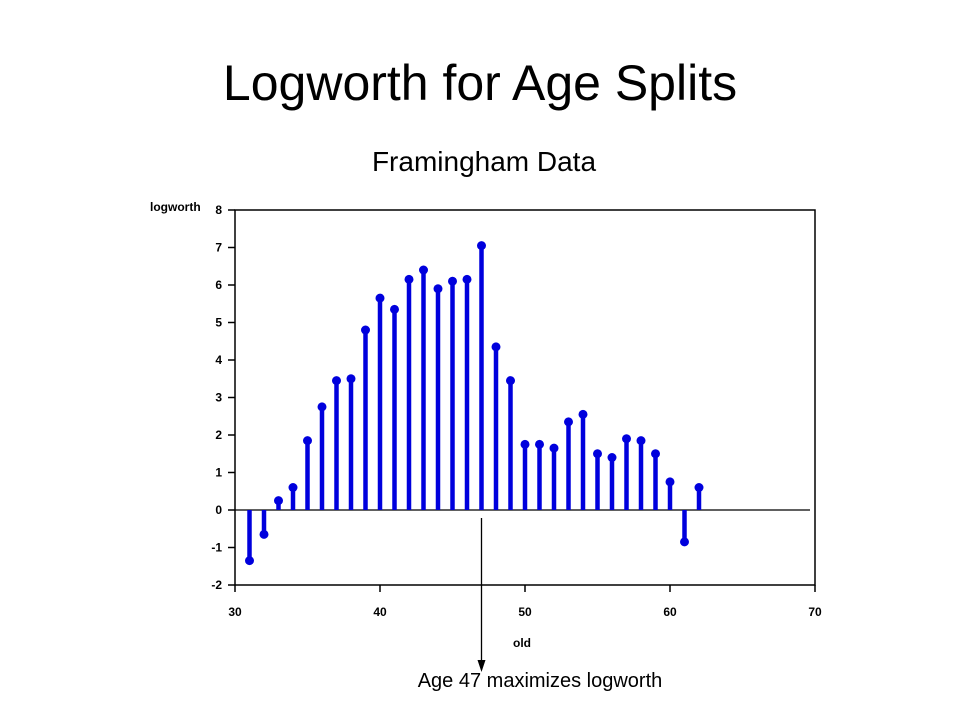 Image resolution: width=960 pixels, height=720 pixels. I want to click on x-tick-label: 60, so click(670, 612).